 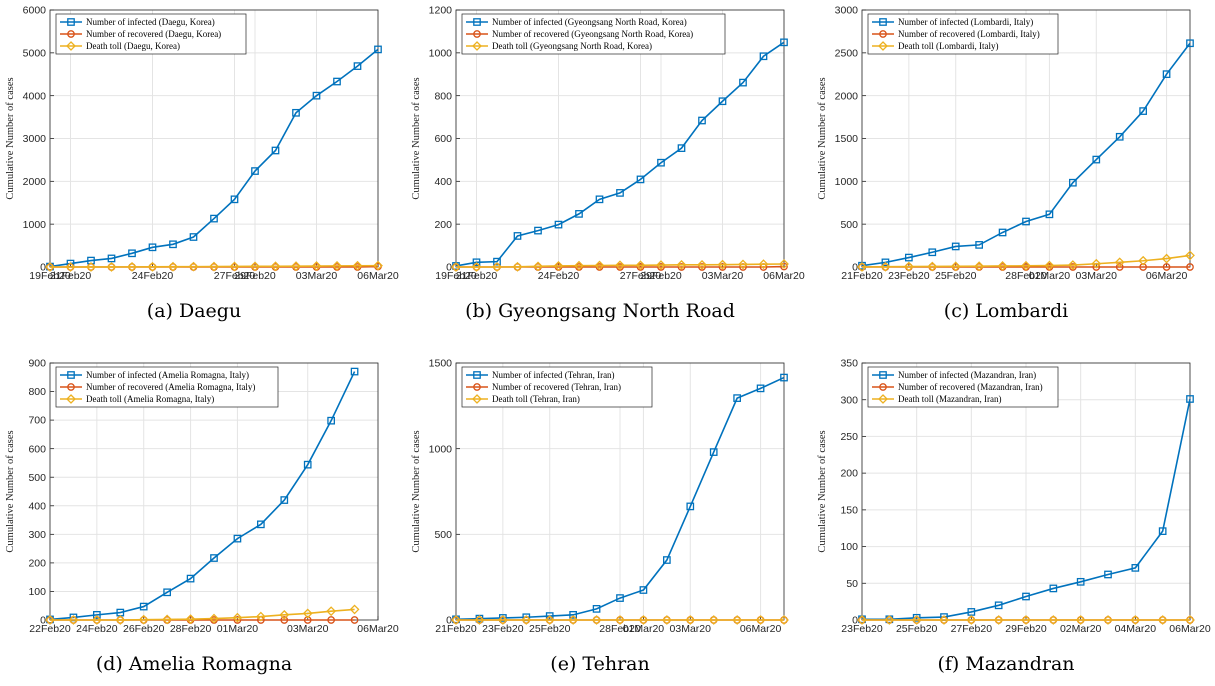 What do you see at coordinates (620, 620) in the screenshot?
I see `series-death-toll` at bounding box center [620, 620].